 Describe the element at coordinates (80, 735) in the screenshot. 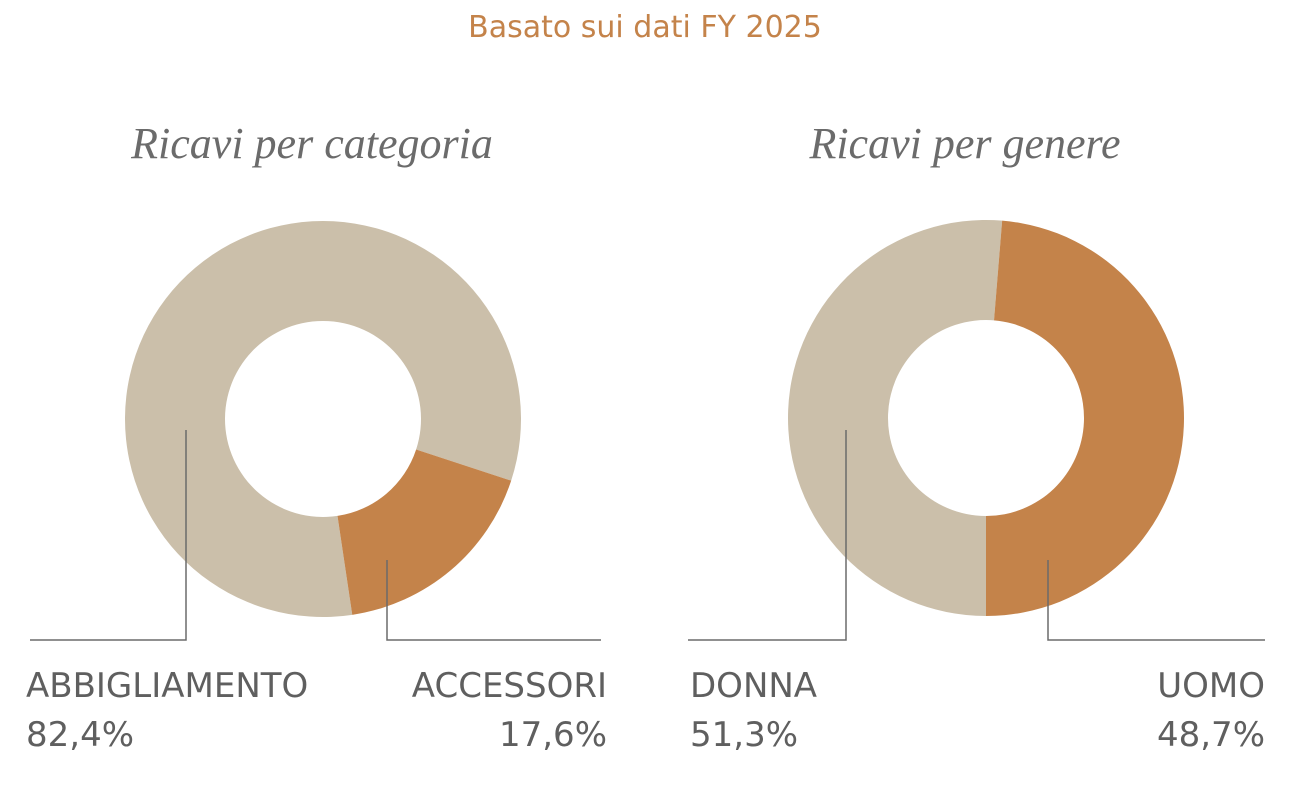

I see `value-label: 82,4%` at that location.